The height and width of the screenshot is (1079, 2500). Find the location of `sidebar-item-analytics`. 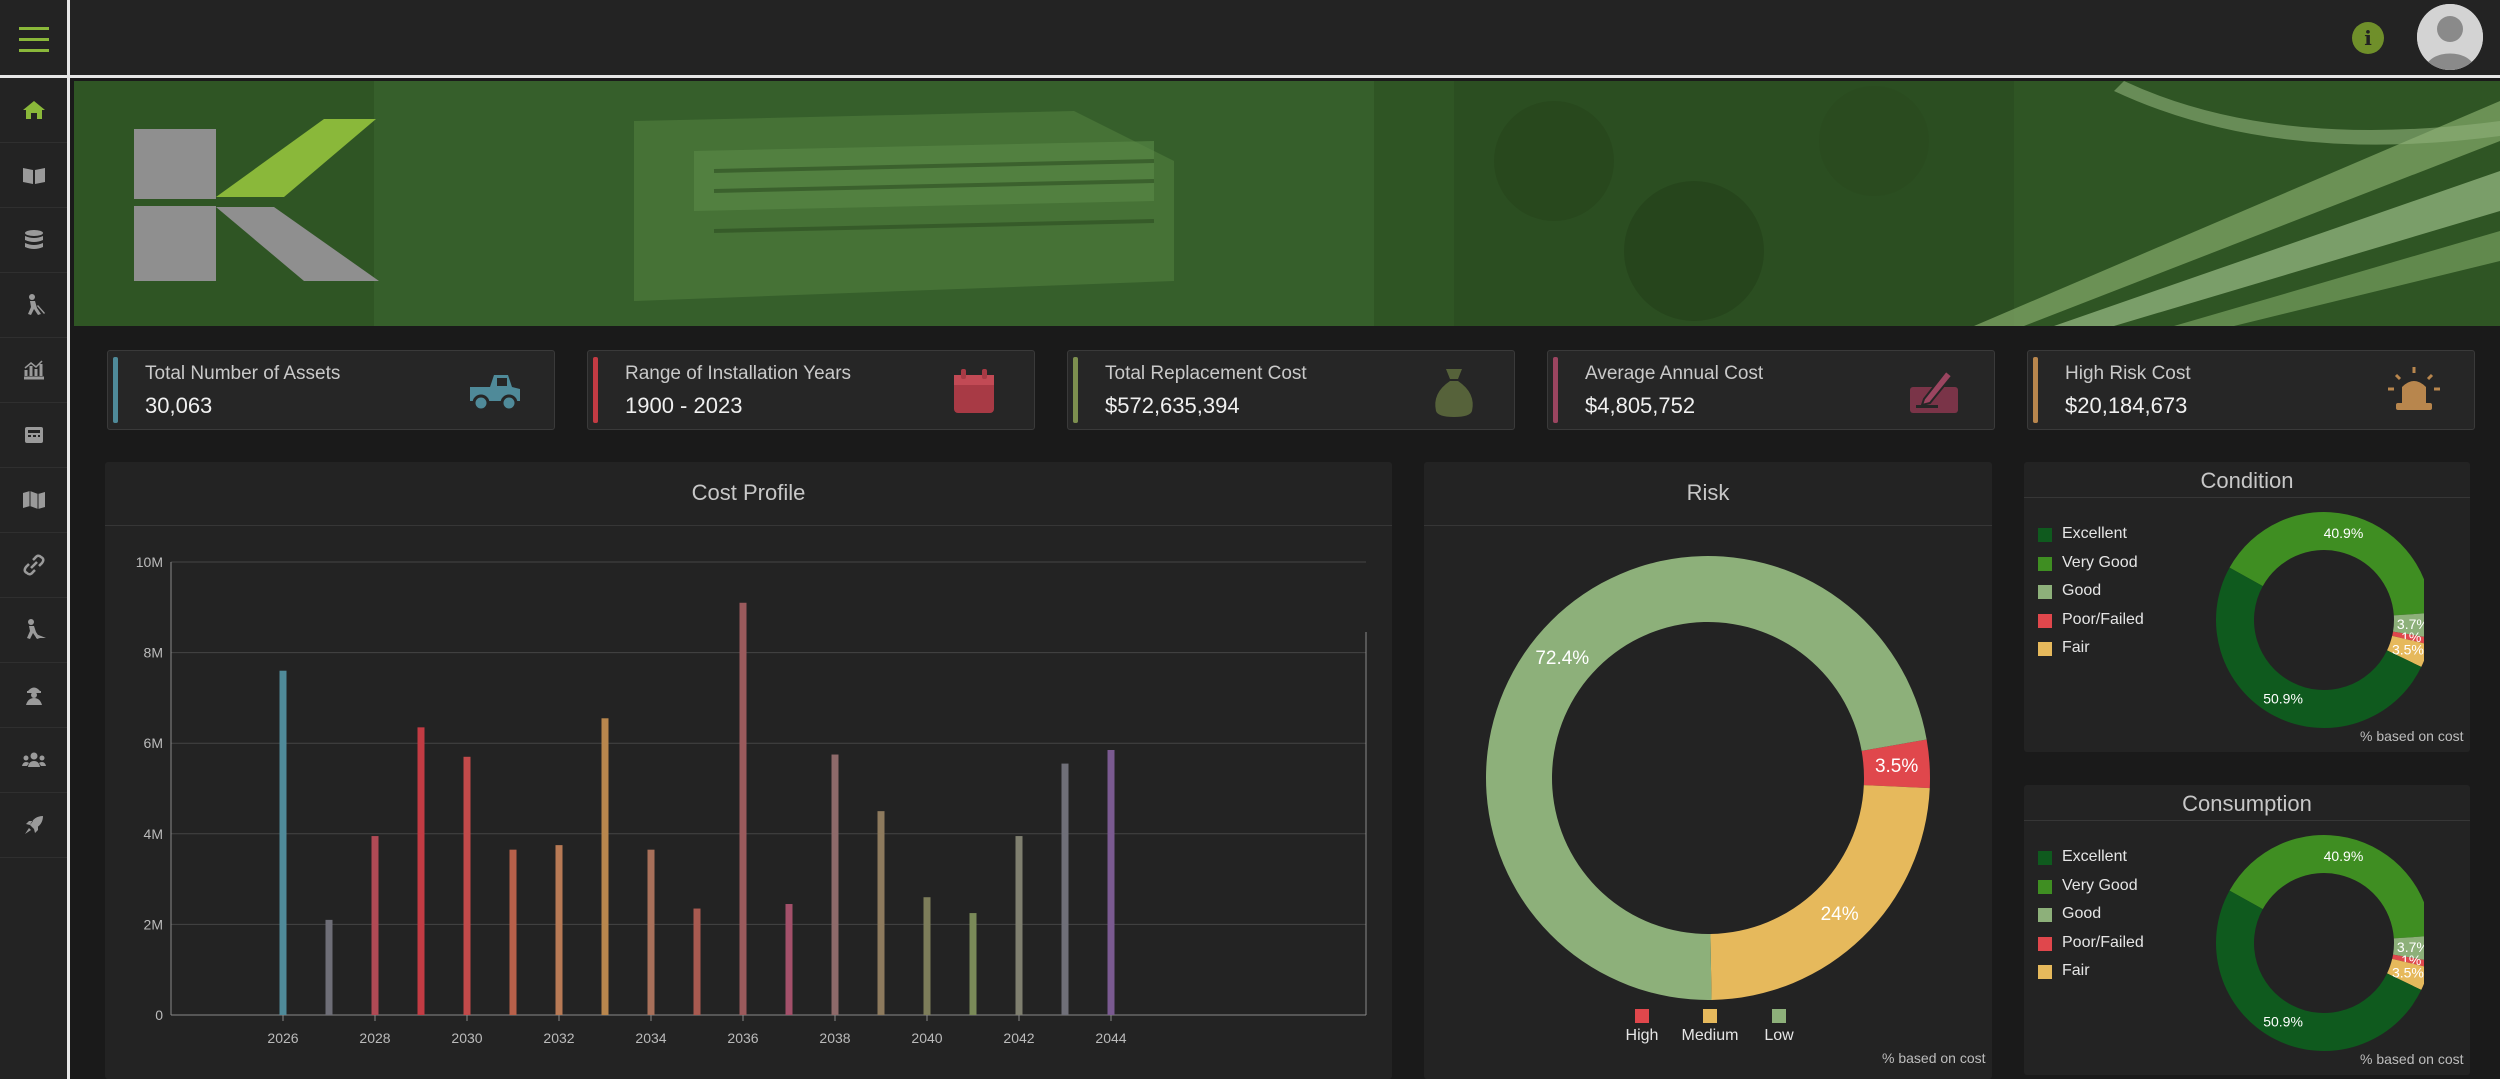

sidebar-item-analytics is located at coordinates (33, 370).